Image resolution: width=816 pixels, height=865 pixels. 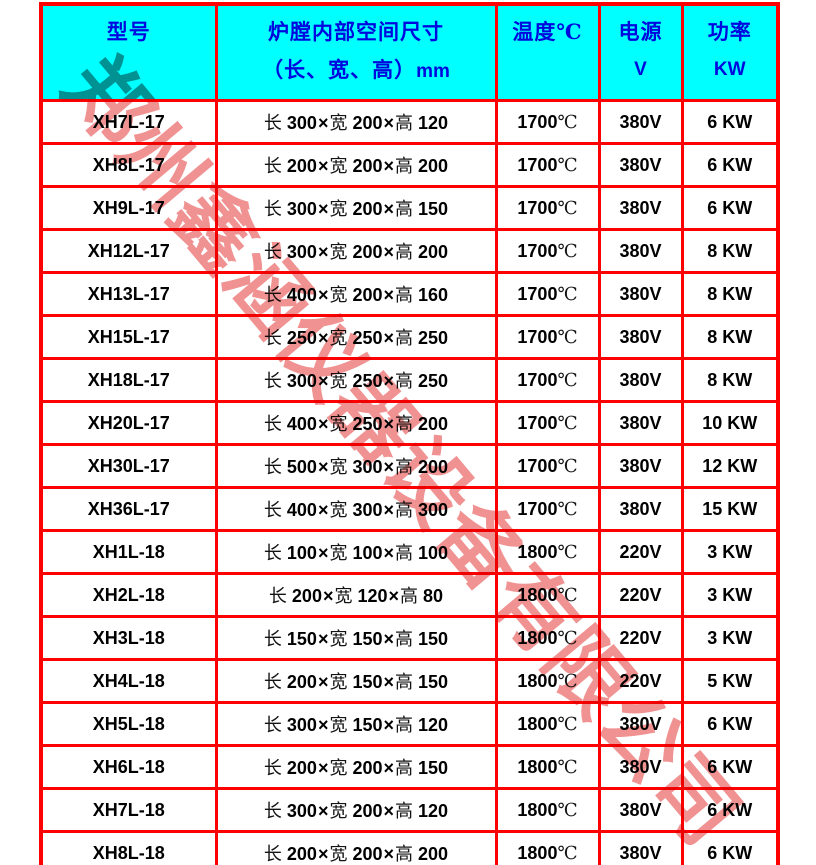 I want to click on dimensions-cell: 长 300×宽 200×高 120, so click(x=356, y=122).